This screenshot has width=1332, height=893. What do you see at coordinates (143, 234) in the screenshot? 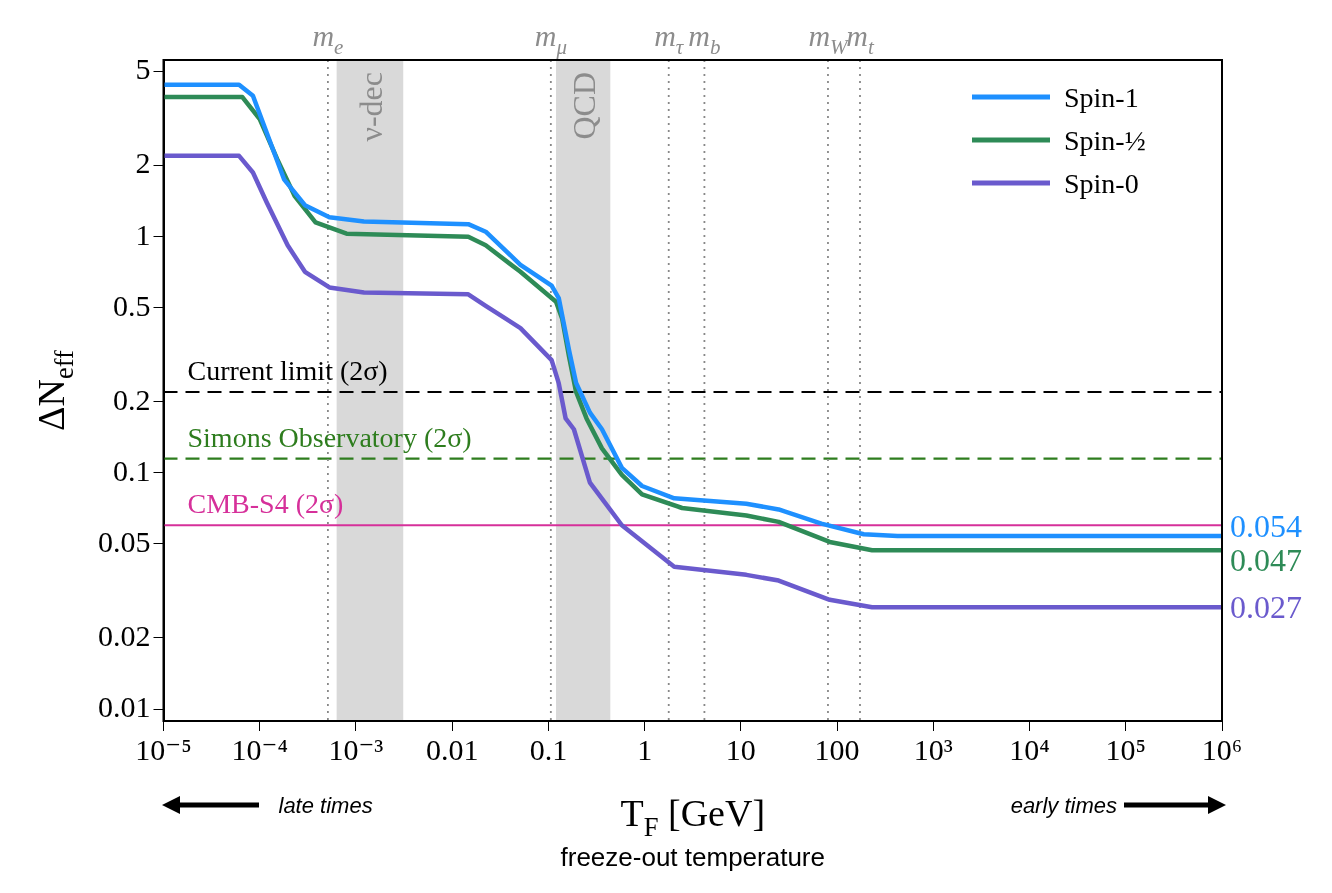
I see `y-tick-label: 1` at bounding box center [143, 234].